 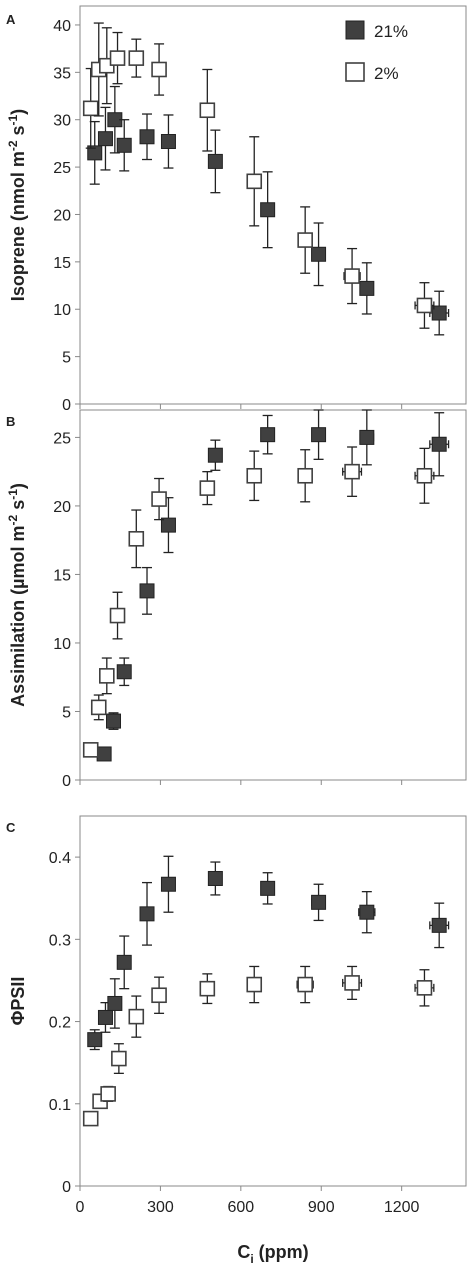 I want to click on y-axis-label: Assimilation (µmol m-2 s-1), so click(x=17, y=595).